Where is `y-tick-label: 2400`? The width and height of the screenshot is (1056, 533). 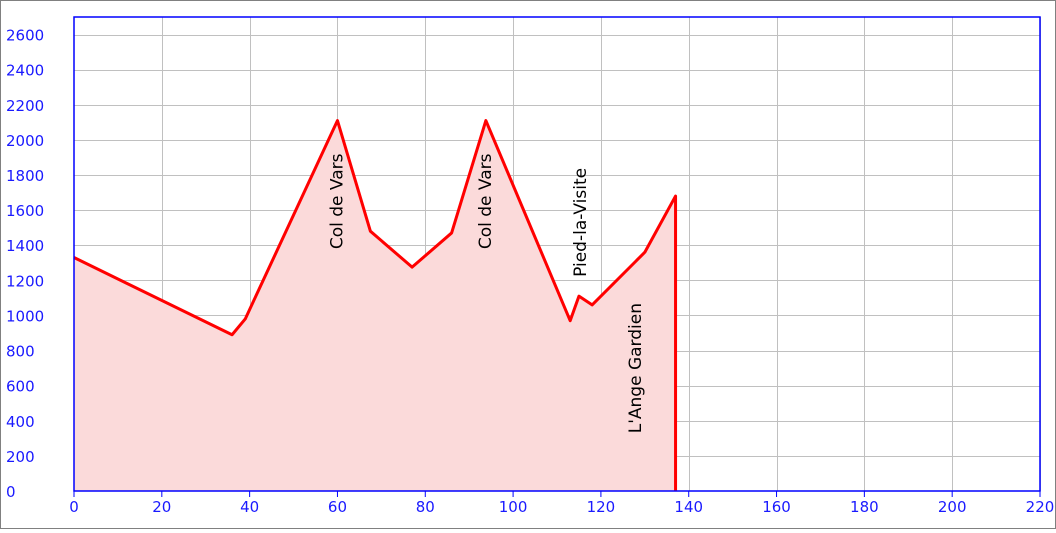 y-tick-label: 2400 is located at coordinates (25, 71).